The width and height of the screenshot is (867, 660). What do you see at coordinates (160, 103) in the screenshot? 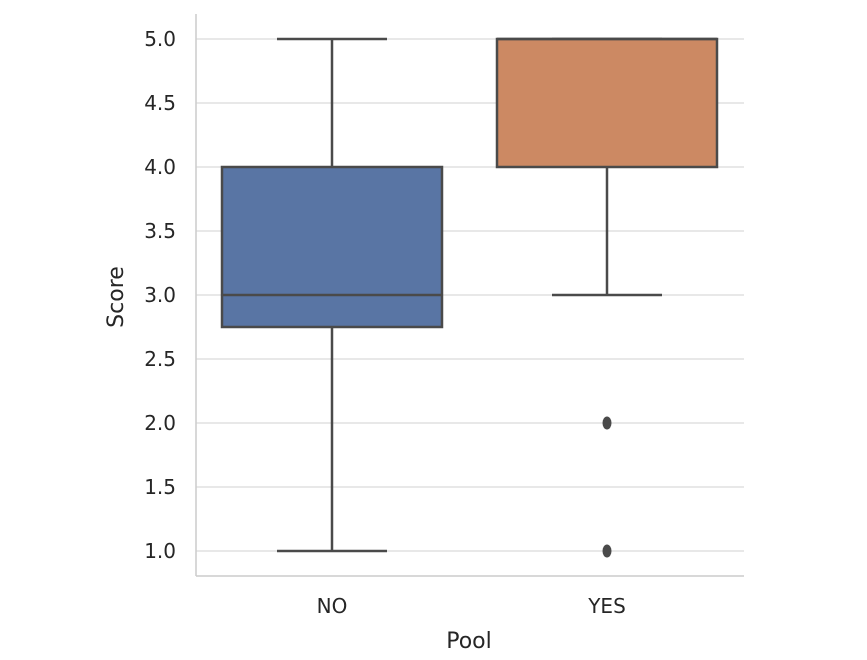
I see `y-tick-label: 4.5` at bounding box center [160, 103].